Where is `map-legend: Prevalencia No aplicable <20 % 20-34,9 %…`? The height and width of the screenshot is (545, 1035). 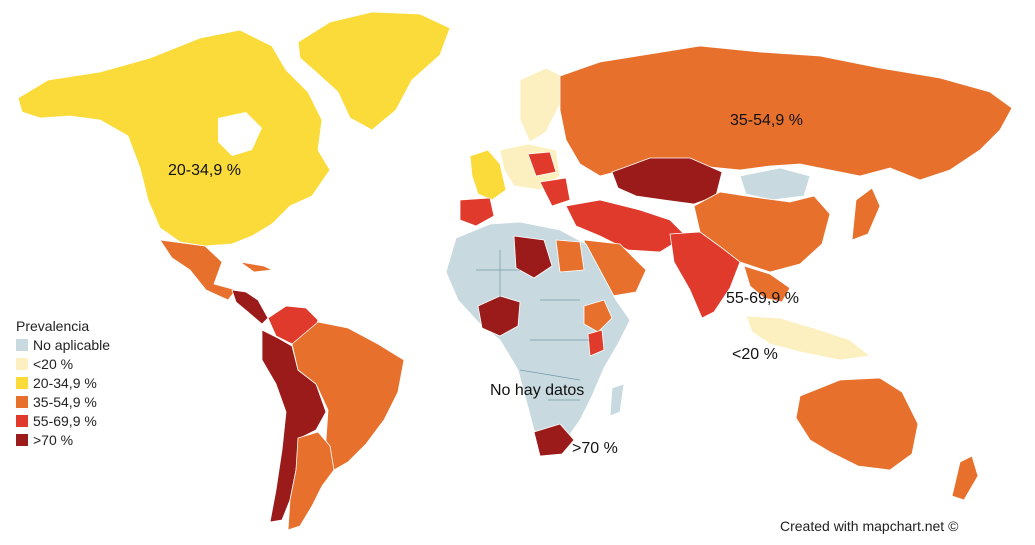
map-legend: Prevalencia No aplicable <20 % 20-34,9 %… is located at coordinates (63, 383).